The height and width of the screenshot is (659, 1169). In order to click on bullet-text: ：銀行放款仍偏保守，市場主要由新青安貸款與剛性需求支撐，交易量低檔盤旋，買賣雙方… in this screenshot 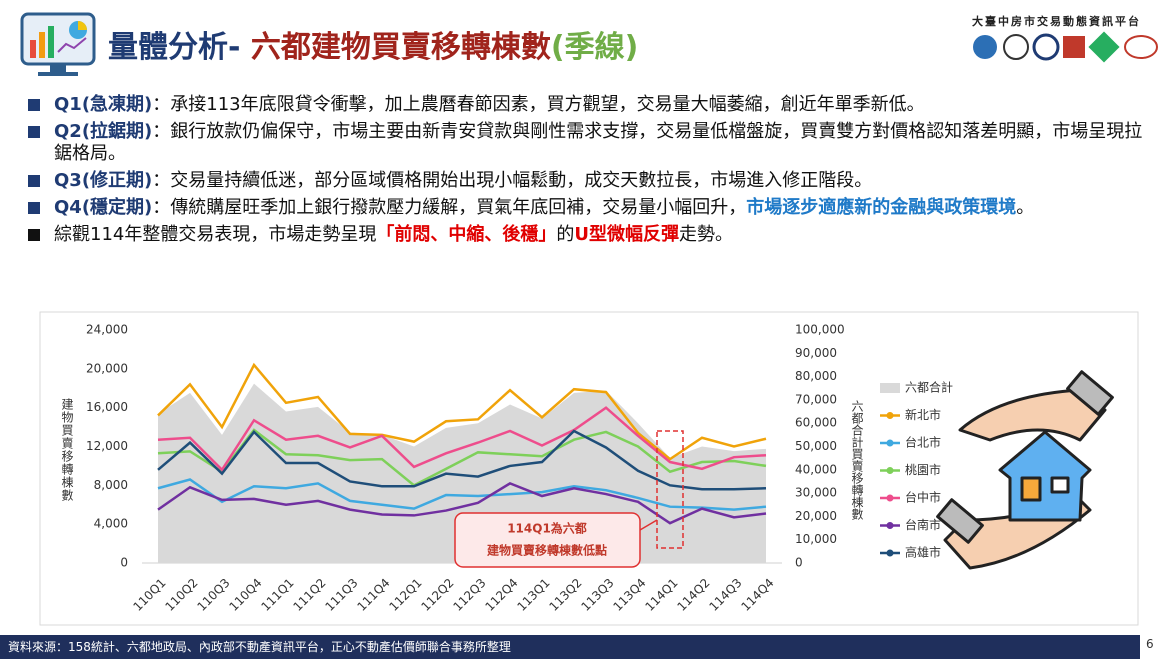, I will do `click(598, 142)`.